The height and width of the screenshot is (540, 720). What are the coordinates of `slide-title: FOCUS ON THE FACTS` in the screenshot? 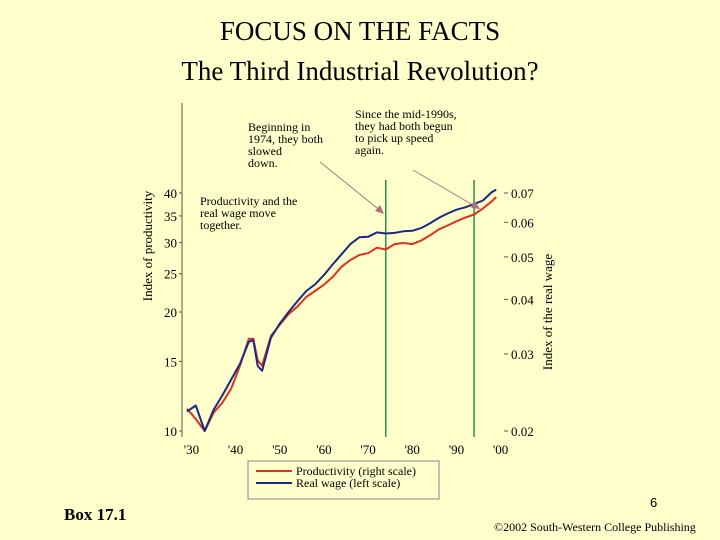 It's located at (360, 31).